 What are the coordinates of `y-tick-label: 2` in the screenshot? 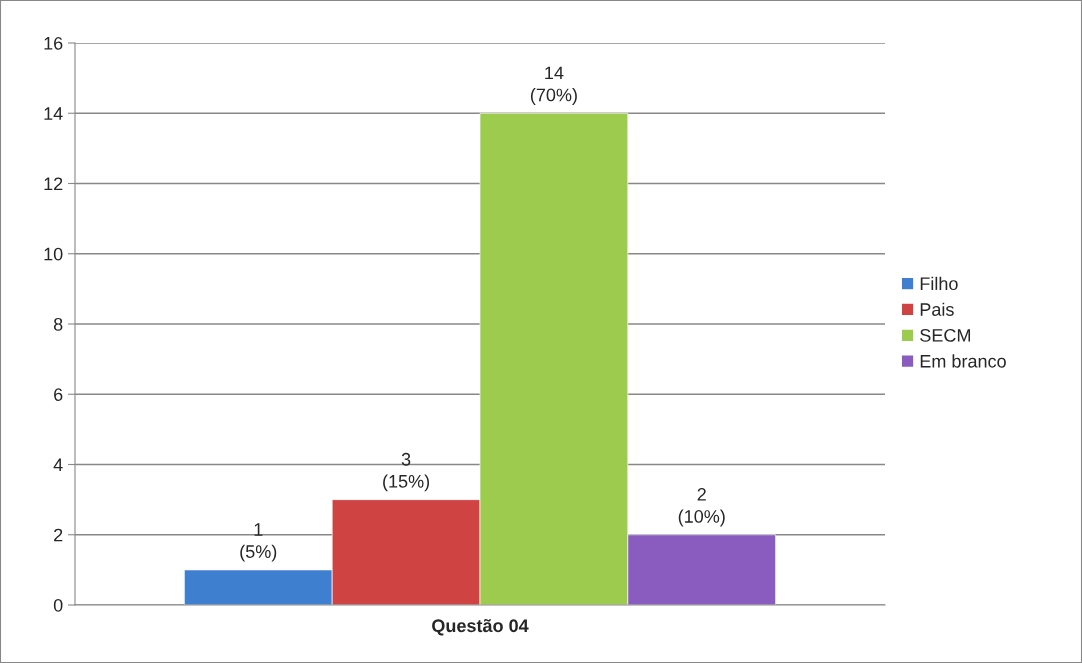 It's located at (58, 535).